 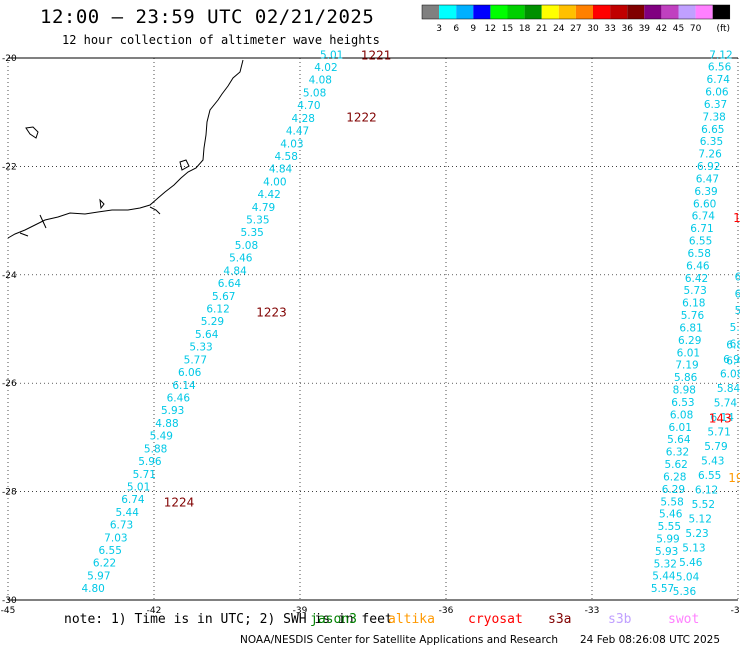 I want to click on swh-value: 5.88, so click(x=155, y=449).